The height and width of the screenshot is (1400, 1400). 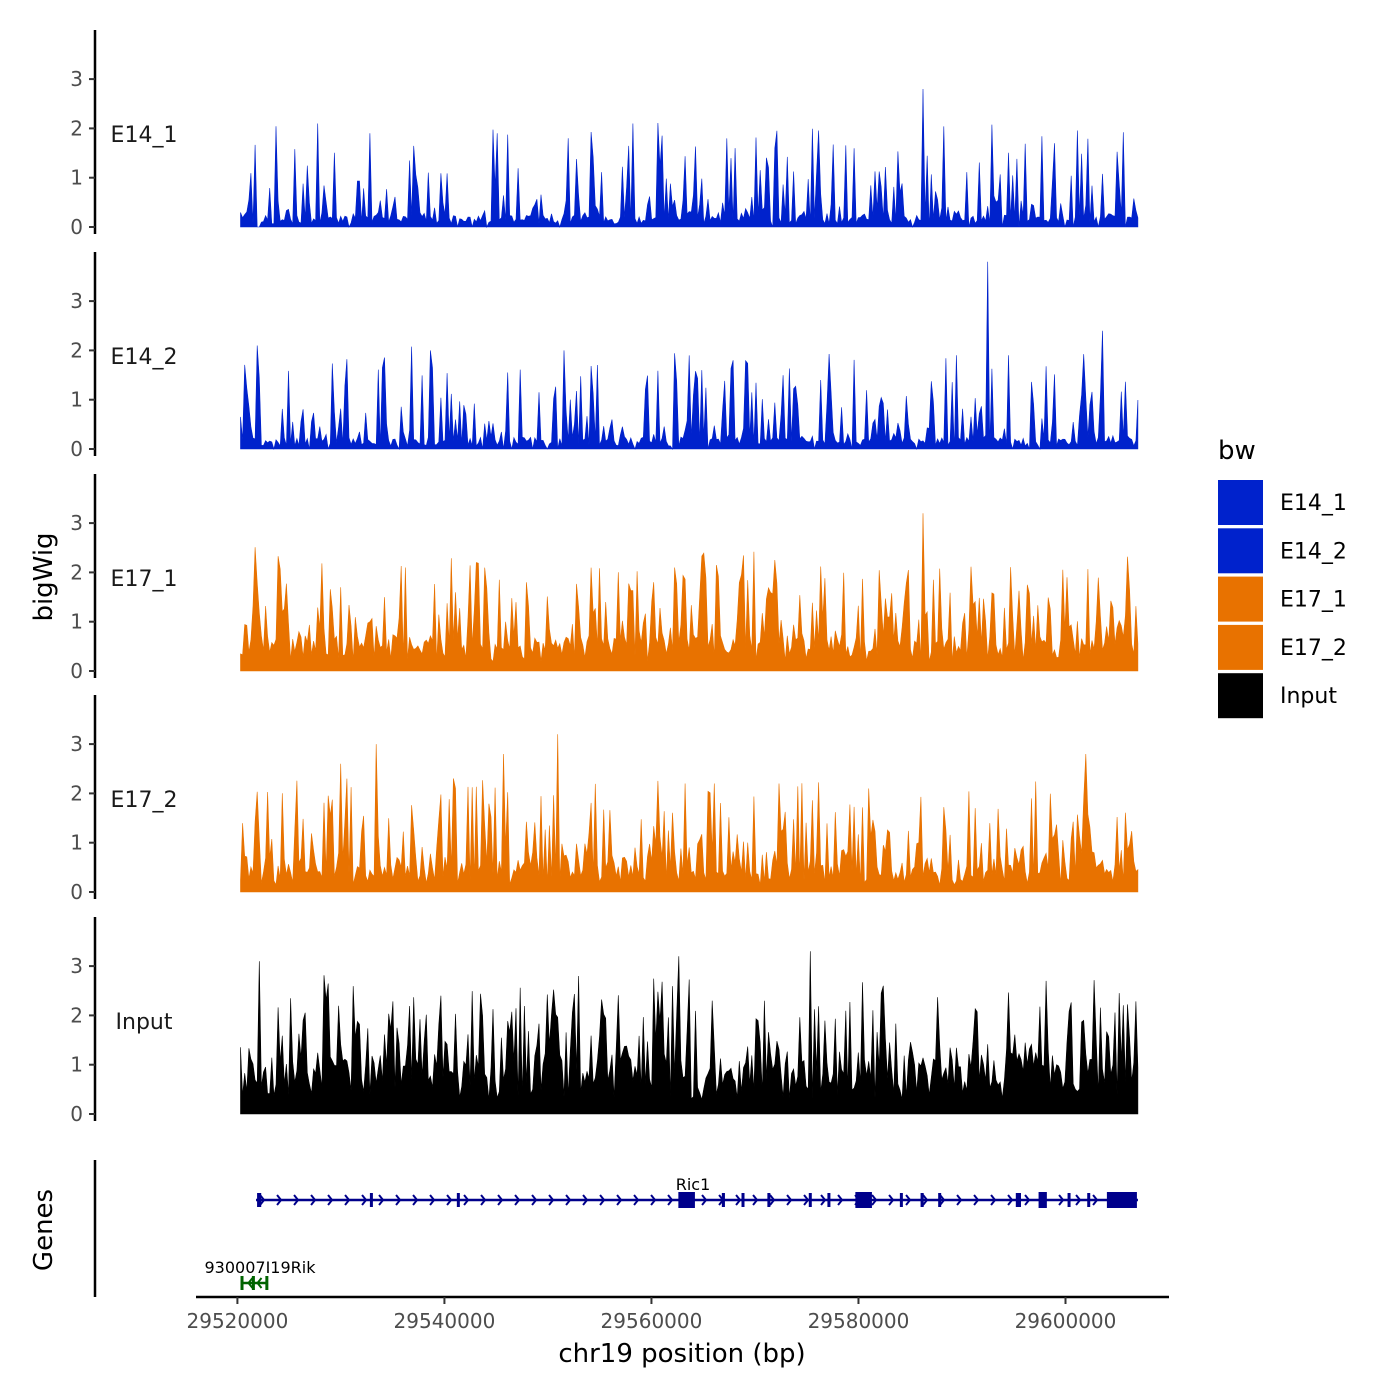 I want to click on track-label: E17_2, so click(x=144, y=800).